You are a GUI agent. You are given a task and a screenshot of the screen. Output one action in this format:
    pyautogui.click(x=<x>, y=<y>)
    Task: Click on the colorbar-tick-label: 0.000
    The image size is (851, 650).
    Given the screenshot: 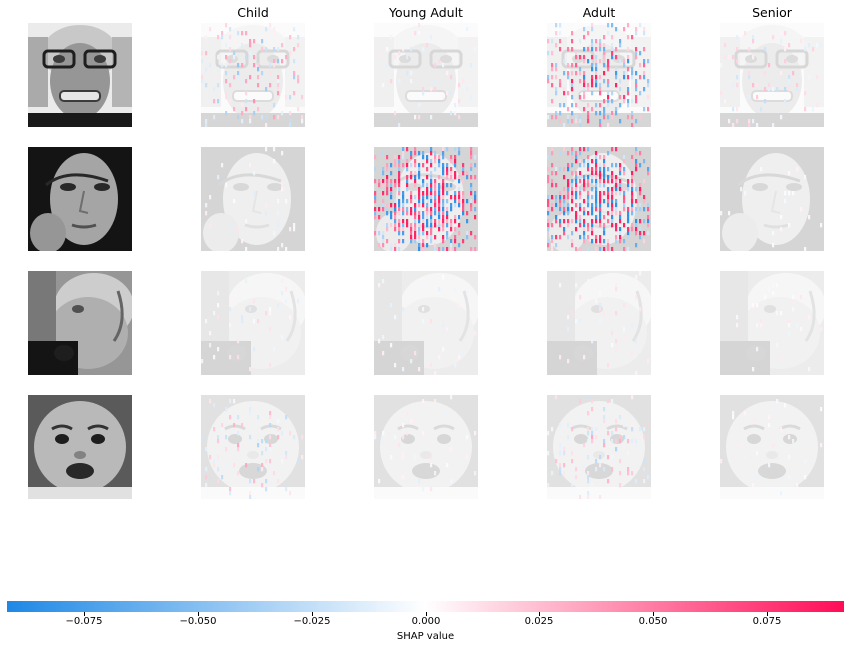 What is the action you would take?
    pyautogui.click(x=426, y=621)
    